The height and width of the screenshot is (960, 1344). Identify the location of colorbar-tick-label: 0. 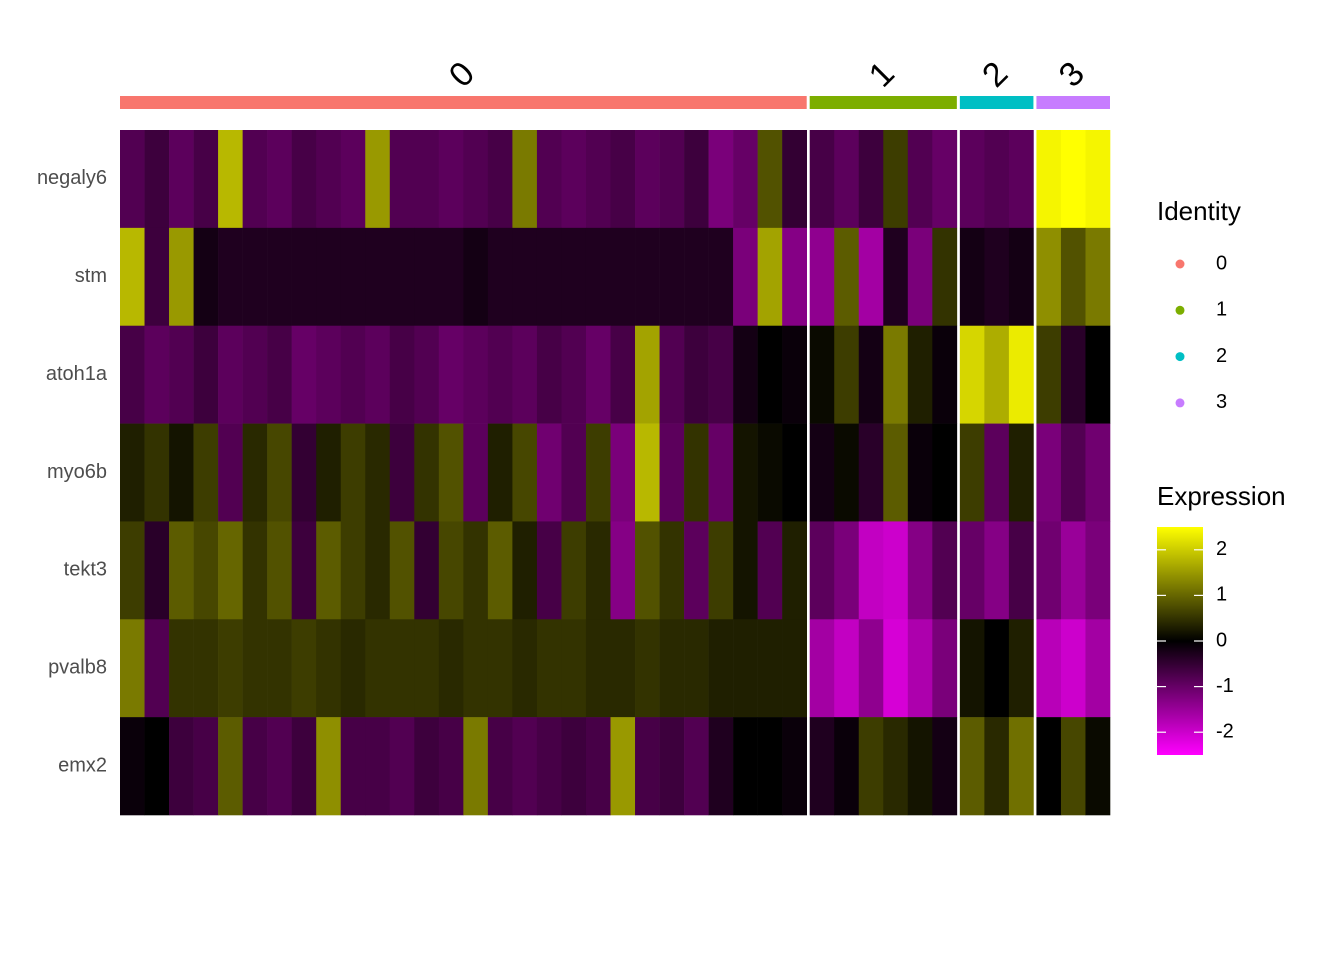
(1221, 640).